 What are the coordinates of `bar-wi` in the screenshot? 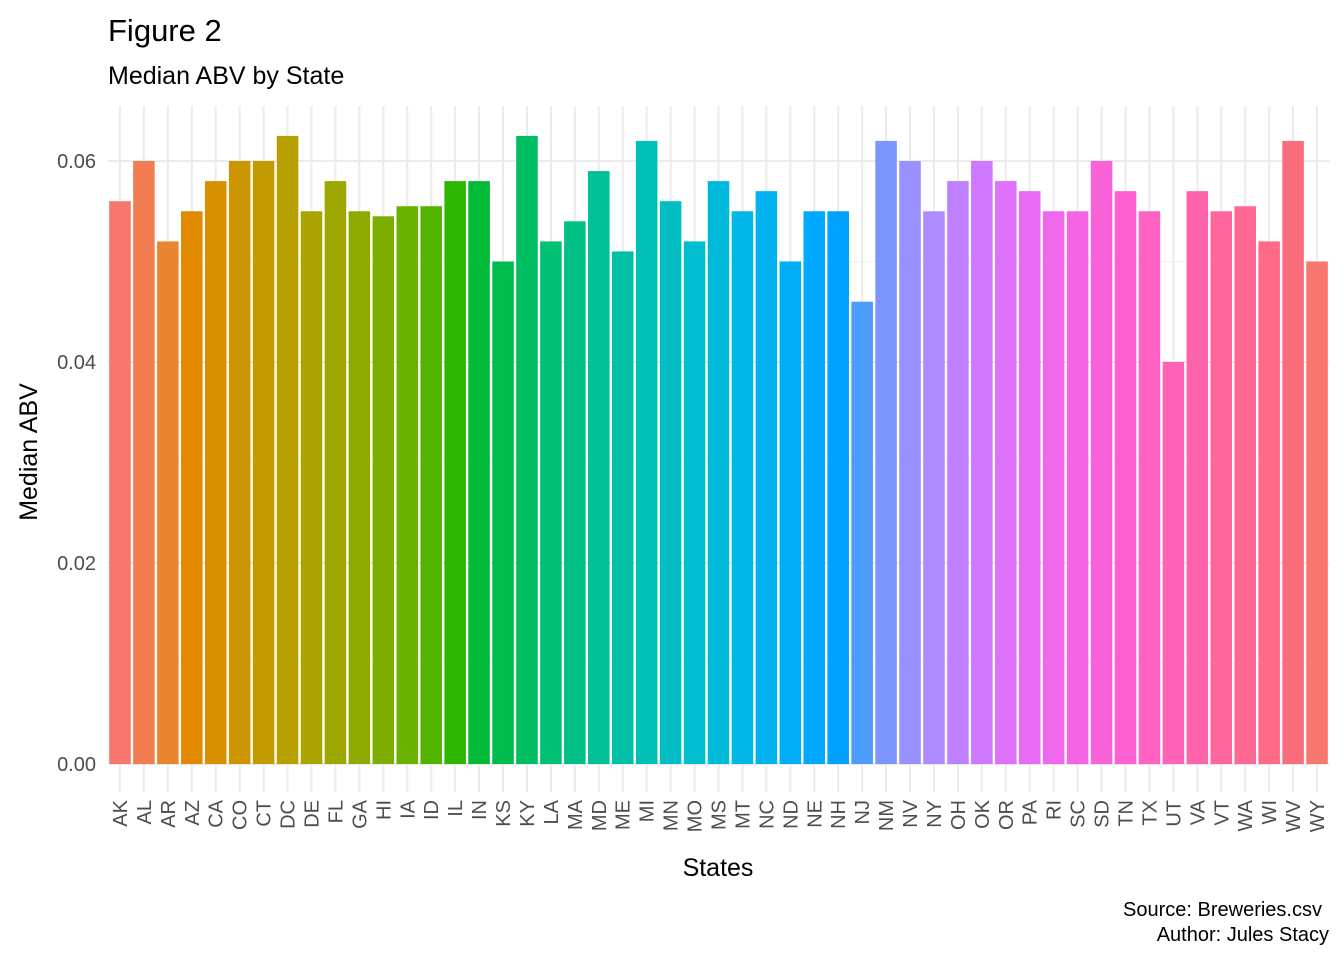 It's located at (1269, 502).